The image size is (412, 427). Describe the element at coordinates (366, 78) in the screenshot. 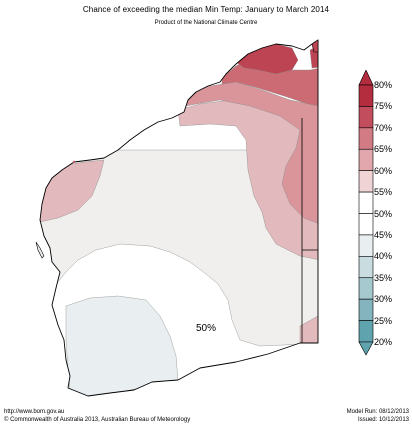

I see `legend-top-arrow` at that location.